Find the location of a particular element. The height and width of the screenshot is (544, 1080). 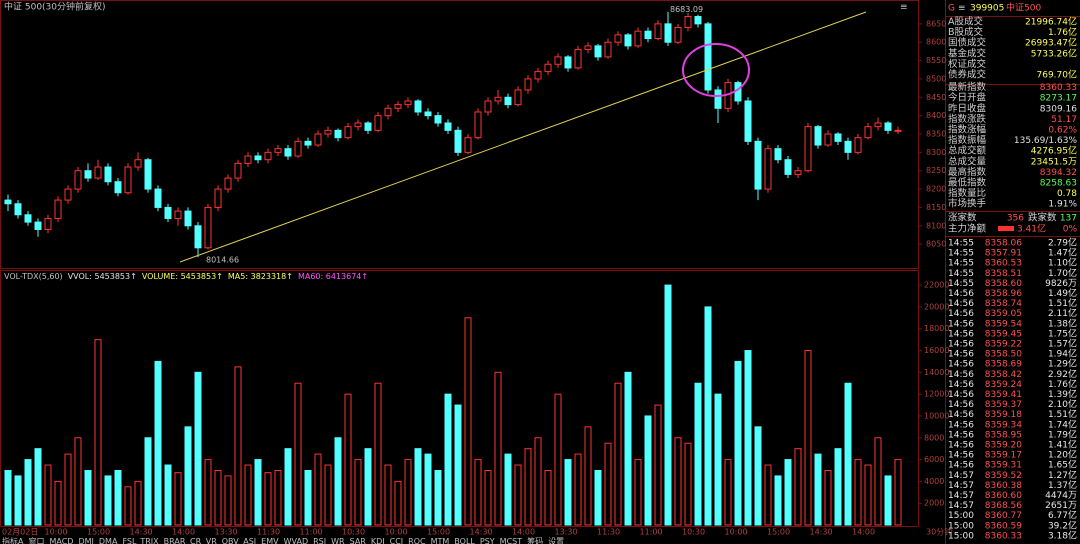

quote-label: A股成交 is located at coordinates (965, 22).